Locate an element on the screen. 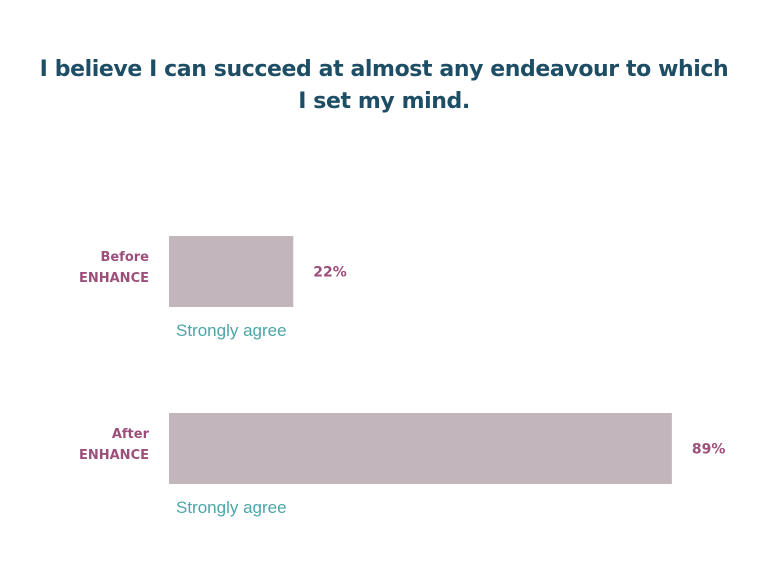  category-label-2: Strongly agree is located at coordinates (231, 507).